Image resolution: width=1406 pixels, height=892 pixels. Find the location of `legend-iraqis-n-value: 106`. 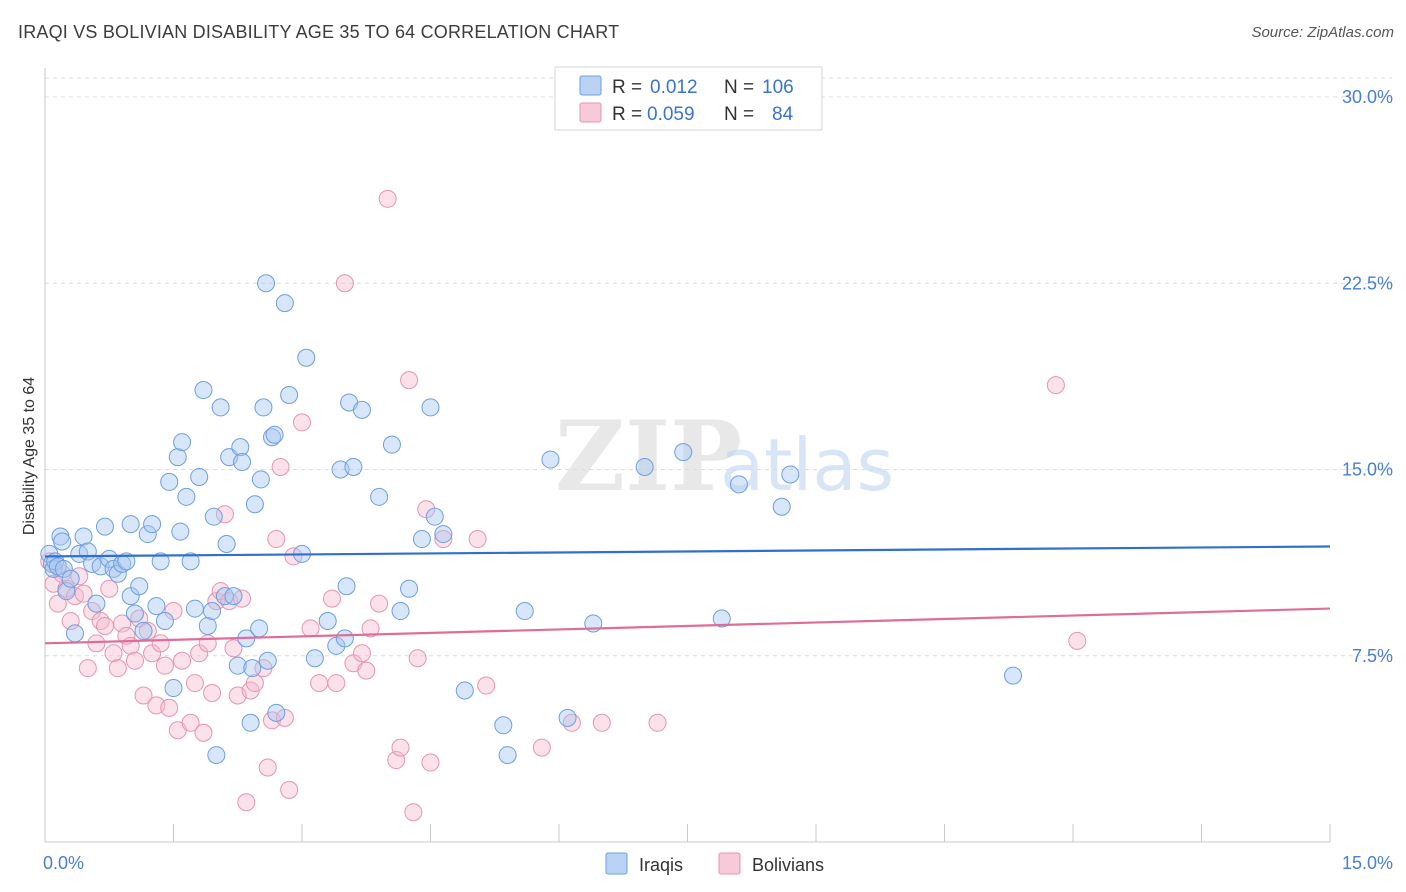

legend-iraqis-n-value: 106 is located at coordinates (778, 87).